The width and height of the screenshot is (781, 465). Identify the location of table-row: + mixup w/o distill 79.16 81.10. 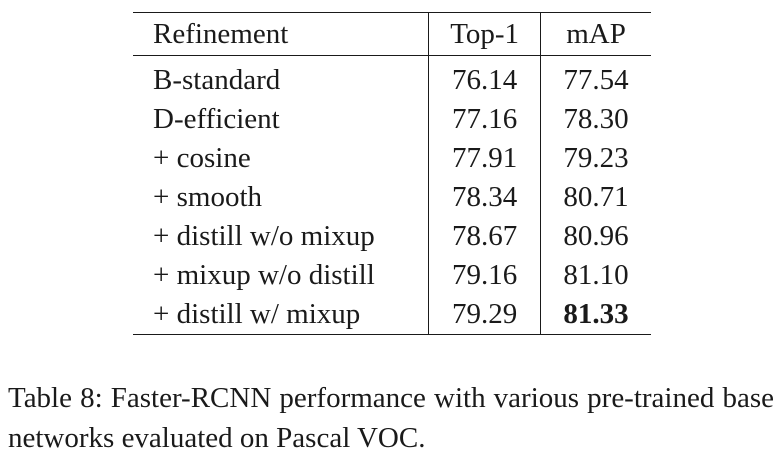
(392, 275).